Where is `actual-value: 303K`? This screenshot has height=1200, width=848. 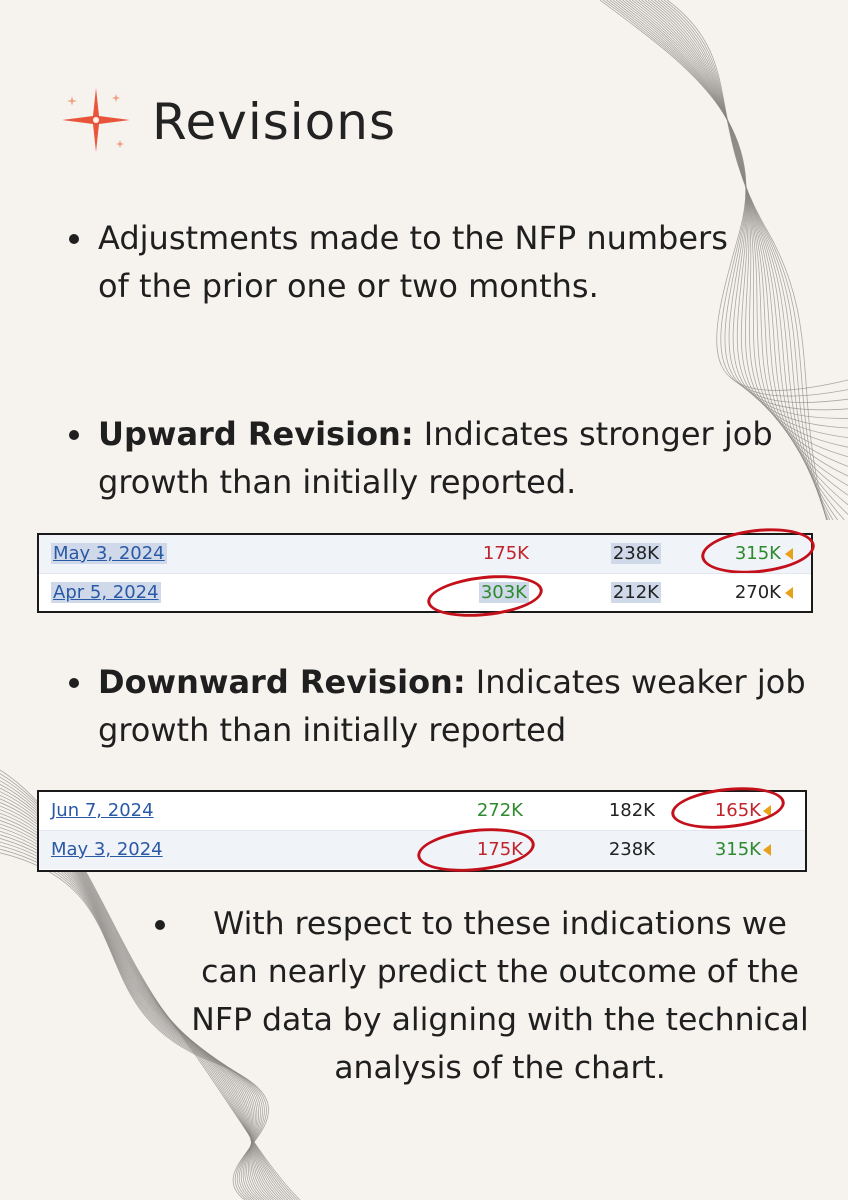
actual-value: 303K is located at coordinates (503, 592).